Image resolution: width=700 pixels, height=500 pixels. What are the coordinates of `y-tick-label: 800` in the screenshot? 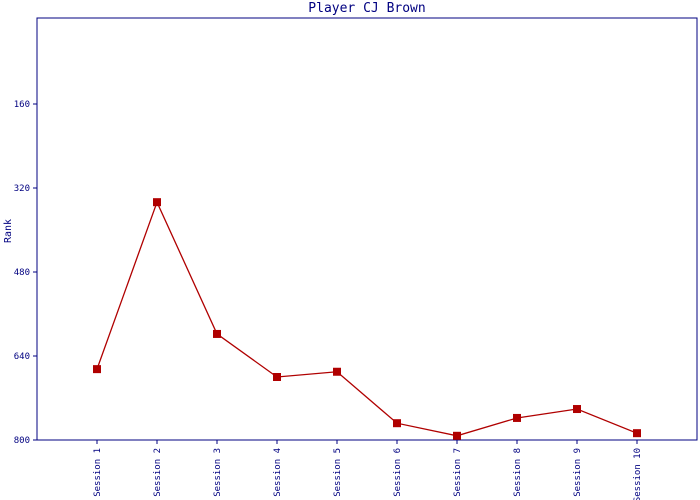 It's located at (22, 441).